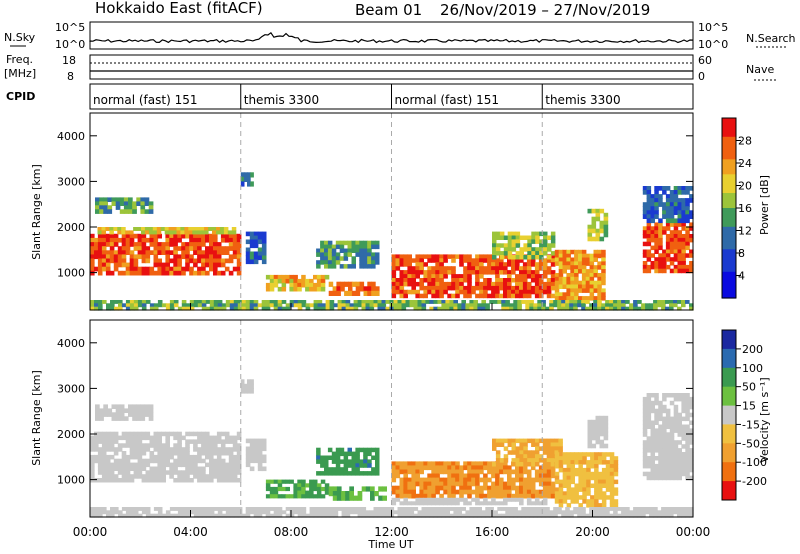 This screenshot has height=554, width=800. What do you see at coordinates (754, 462) in the screenshot?
I see `colorbar-tick-label: -100` at bounding box center [754, 462].